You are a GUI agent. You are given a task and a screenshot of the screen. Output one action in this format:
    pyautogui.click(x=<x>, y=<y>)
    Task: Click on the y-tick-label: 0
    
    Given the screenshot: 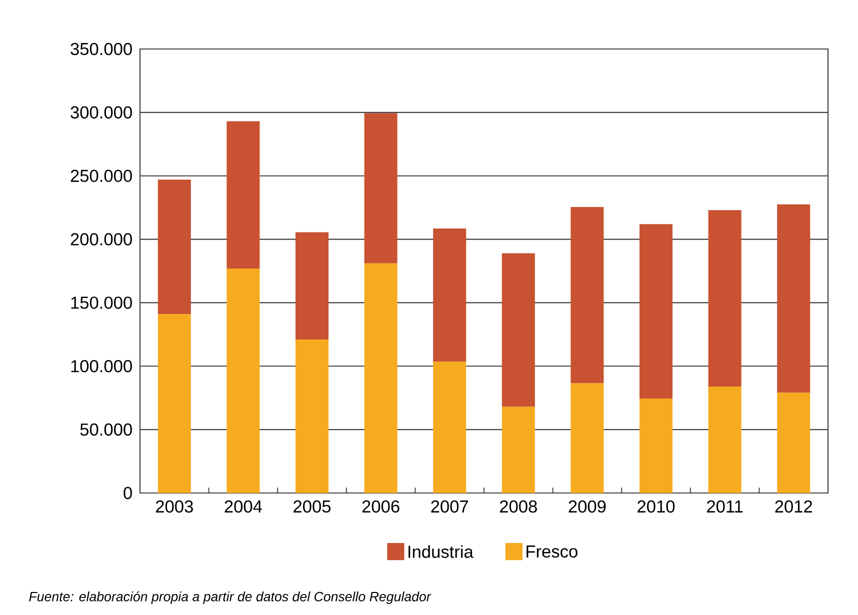 What is the action you would take?
    pyautogui.click(x=128, y=493)
    